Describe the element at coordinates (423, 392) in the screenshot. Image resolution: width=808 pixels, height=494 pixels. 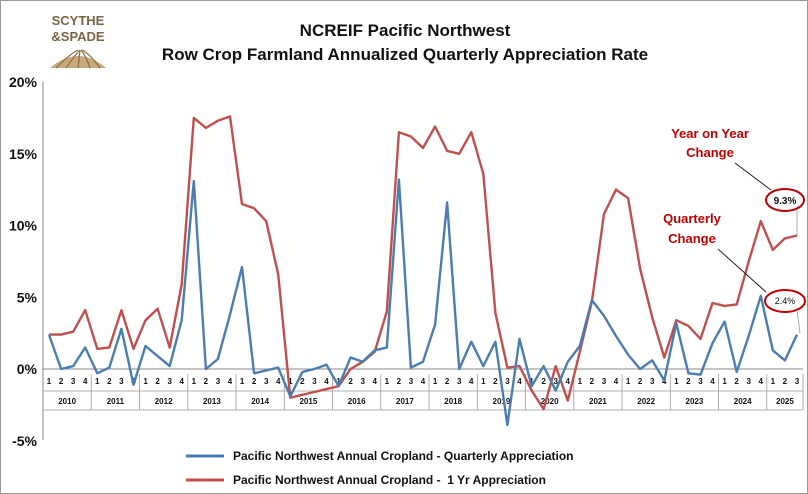
I see `x-category-grid` at that location.